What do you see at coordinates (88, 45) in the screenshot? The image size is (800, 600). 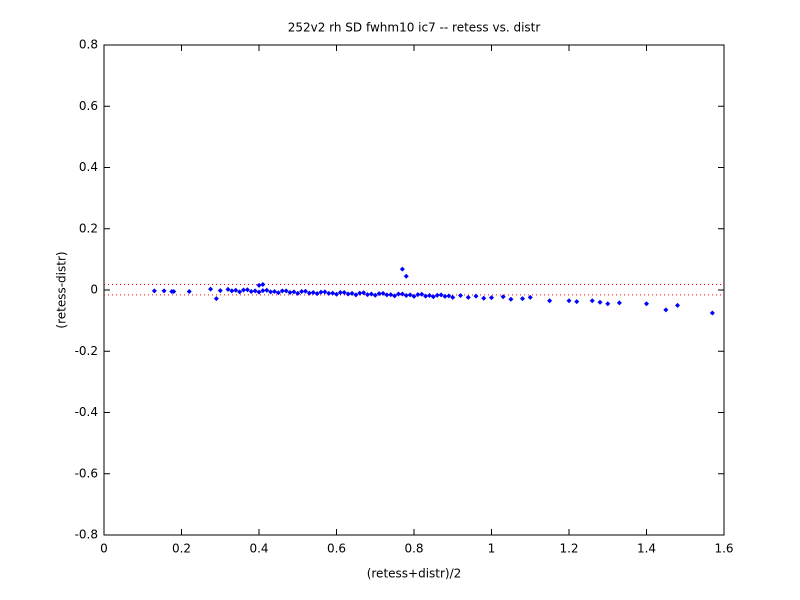 I see `y-tick-label: 0.8` at bounding box center [88, 45].